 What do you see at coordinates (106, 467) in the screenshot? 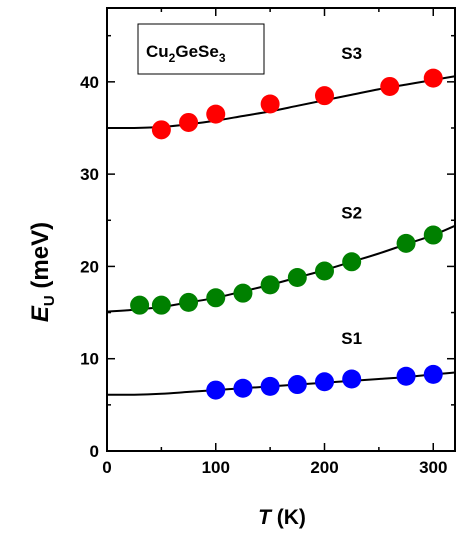
I see `x-tick-label: 0` at bounding box center [106, 467].